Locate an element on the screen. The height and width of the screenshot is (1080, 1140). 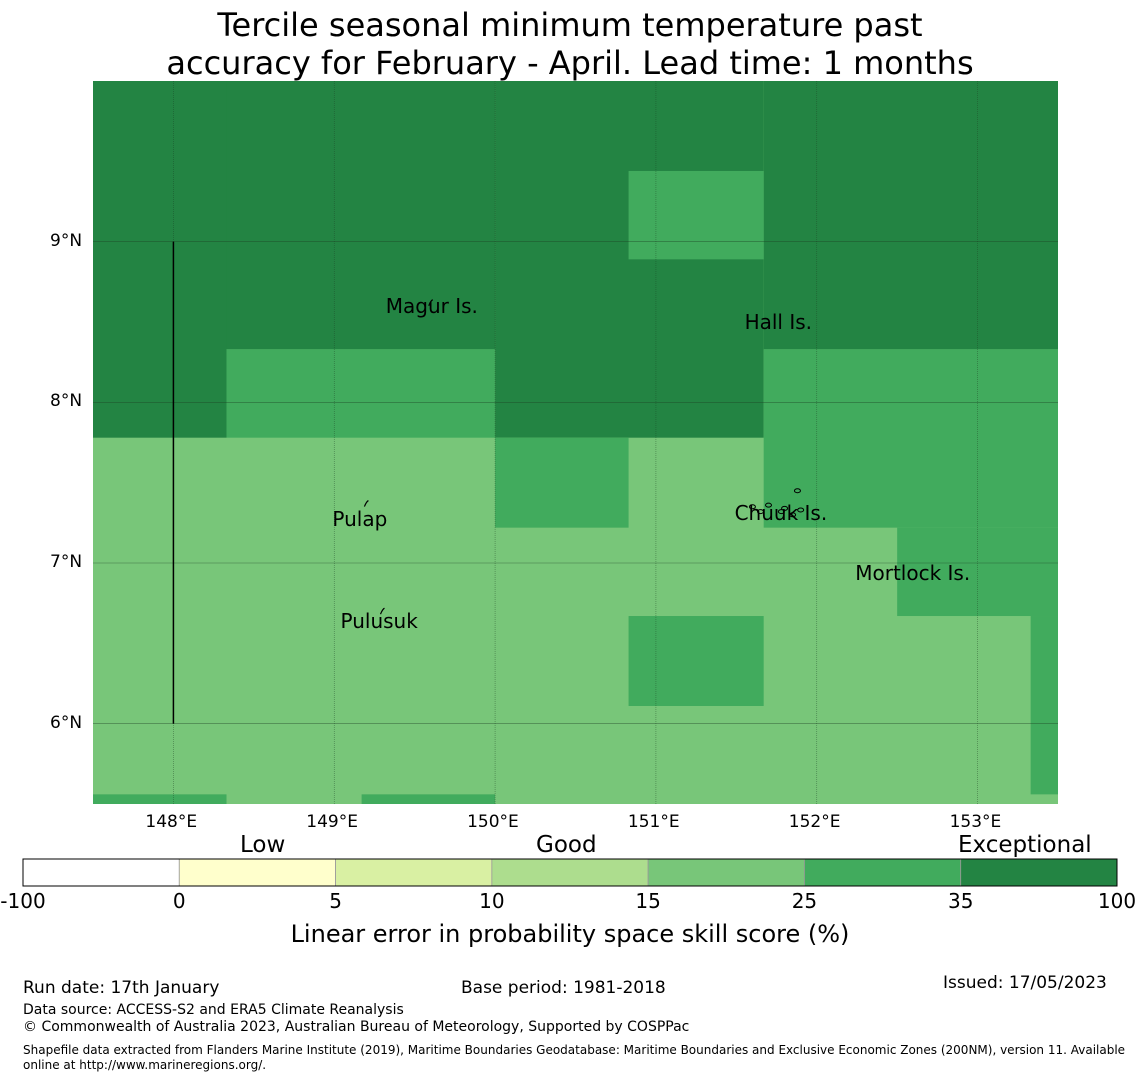
lon-tick-label: 152°E is located at coordinates (814, 822).